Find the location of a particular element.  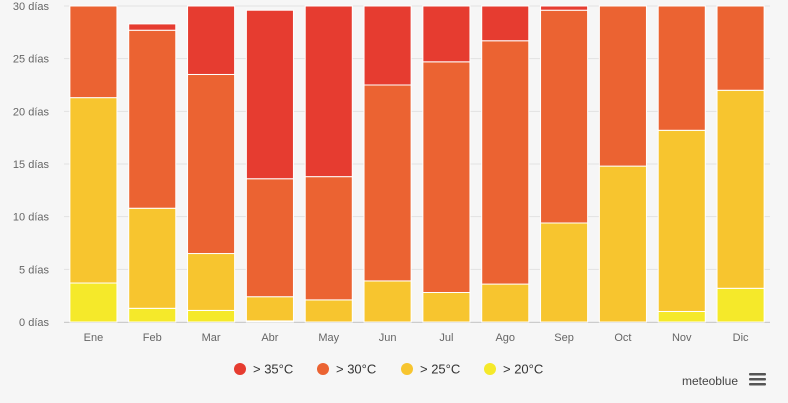

x-tick-label: Nov is located at coordinates (682, 338).